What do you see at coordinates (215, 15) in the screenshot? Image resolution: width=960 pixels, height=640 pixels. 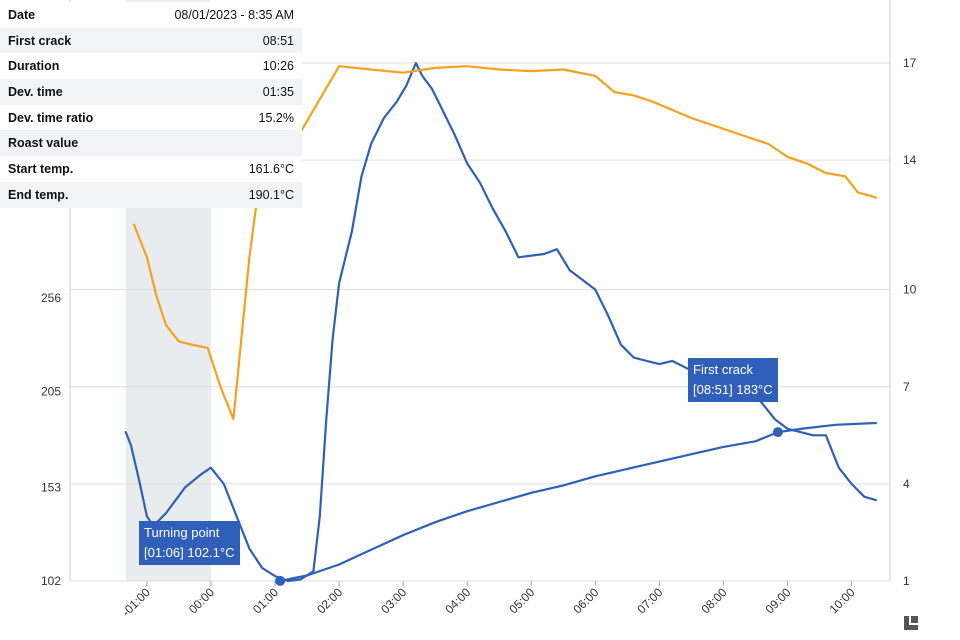 I see `info-value: 08/01/2023 - 8:35 AM` at bounding box center [215, 15].